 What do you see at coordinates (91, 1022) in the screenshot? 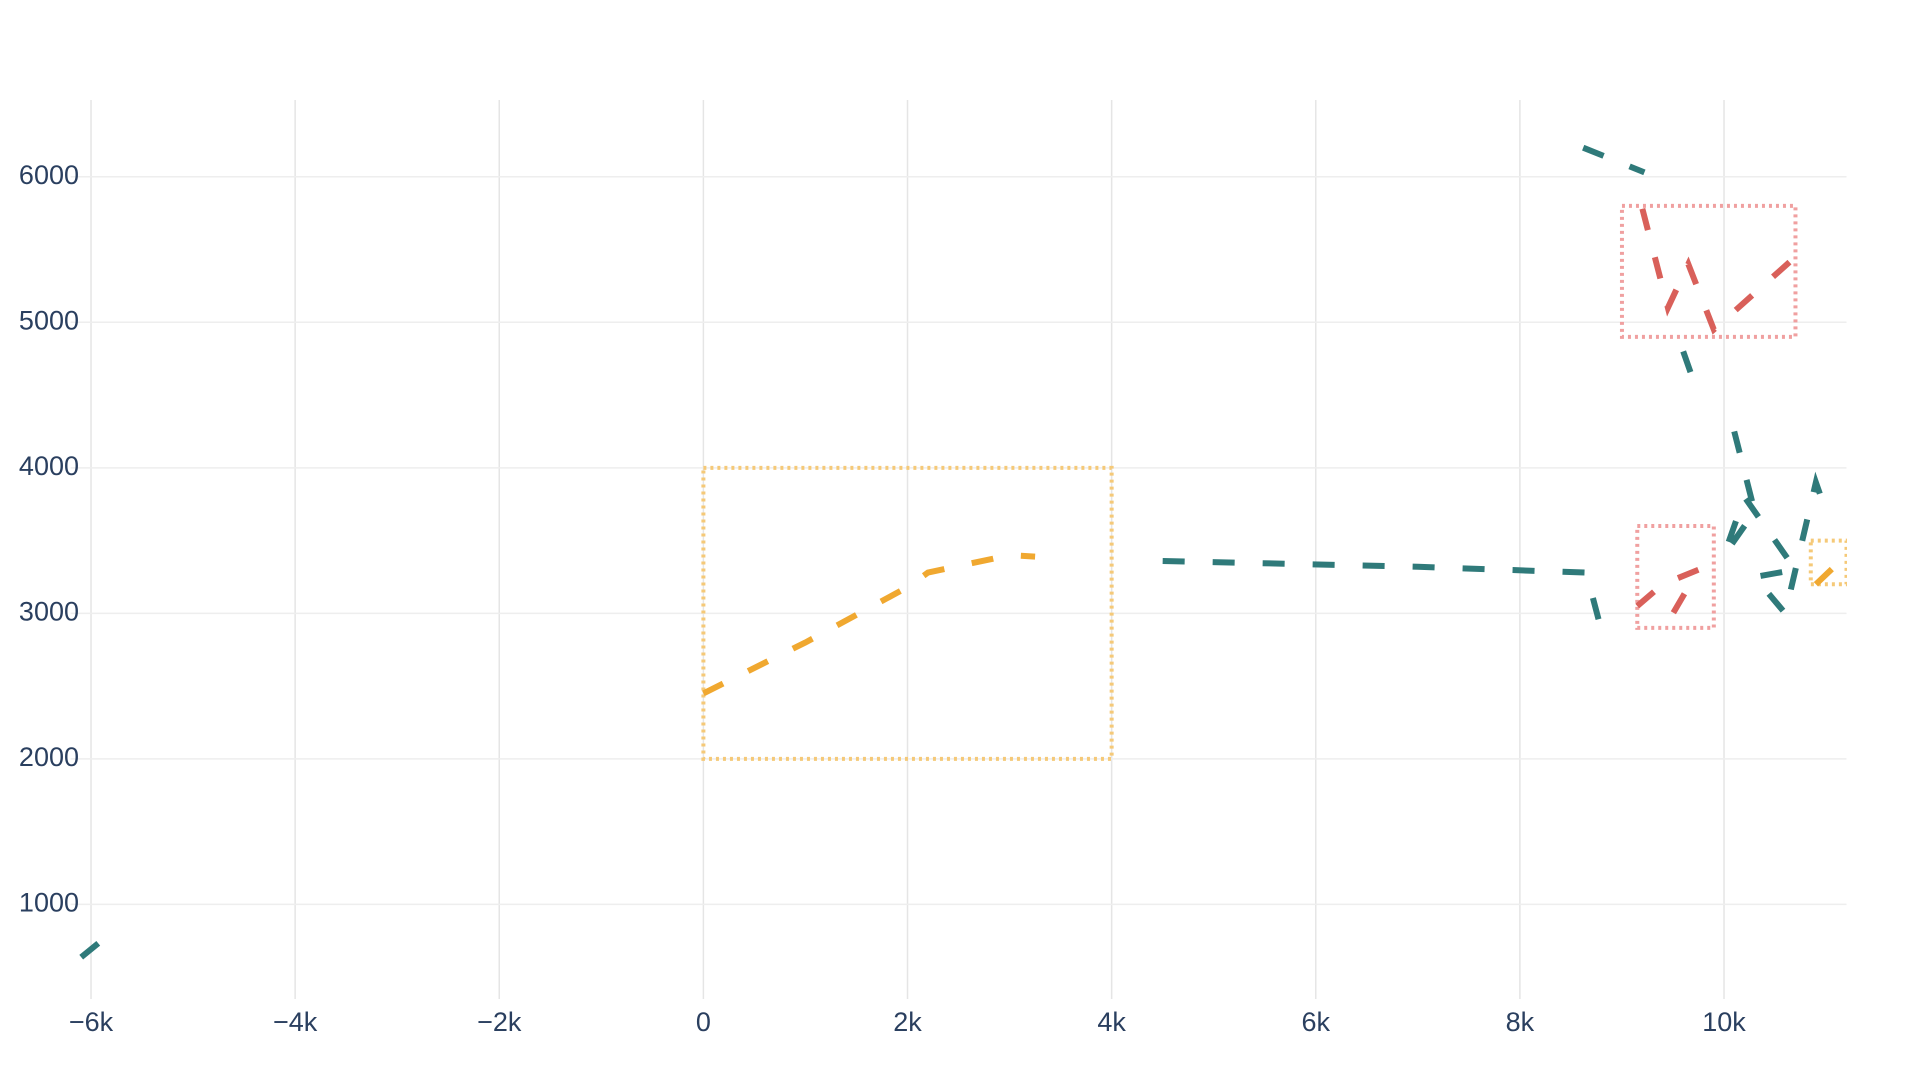
I see `x-tick-label: −6k` at bounding box center [91, 1022].